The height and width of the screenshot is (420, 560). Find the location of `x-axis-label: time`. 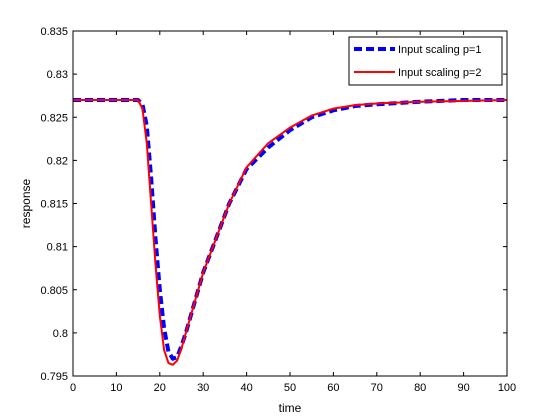

x-axis-label: time is located at coordinates (290, 408).